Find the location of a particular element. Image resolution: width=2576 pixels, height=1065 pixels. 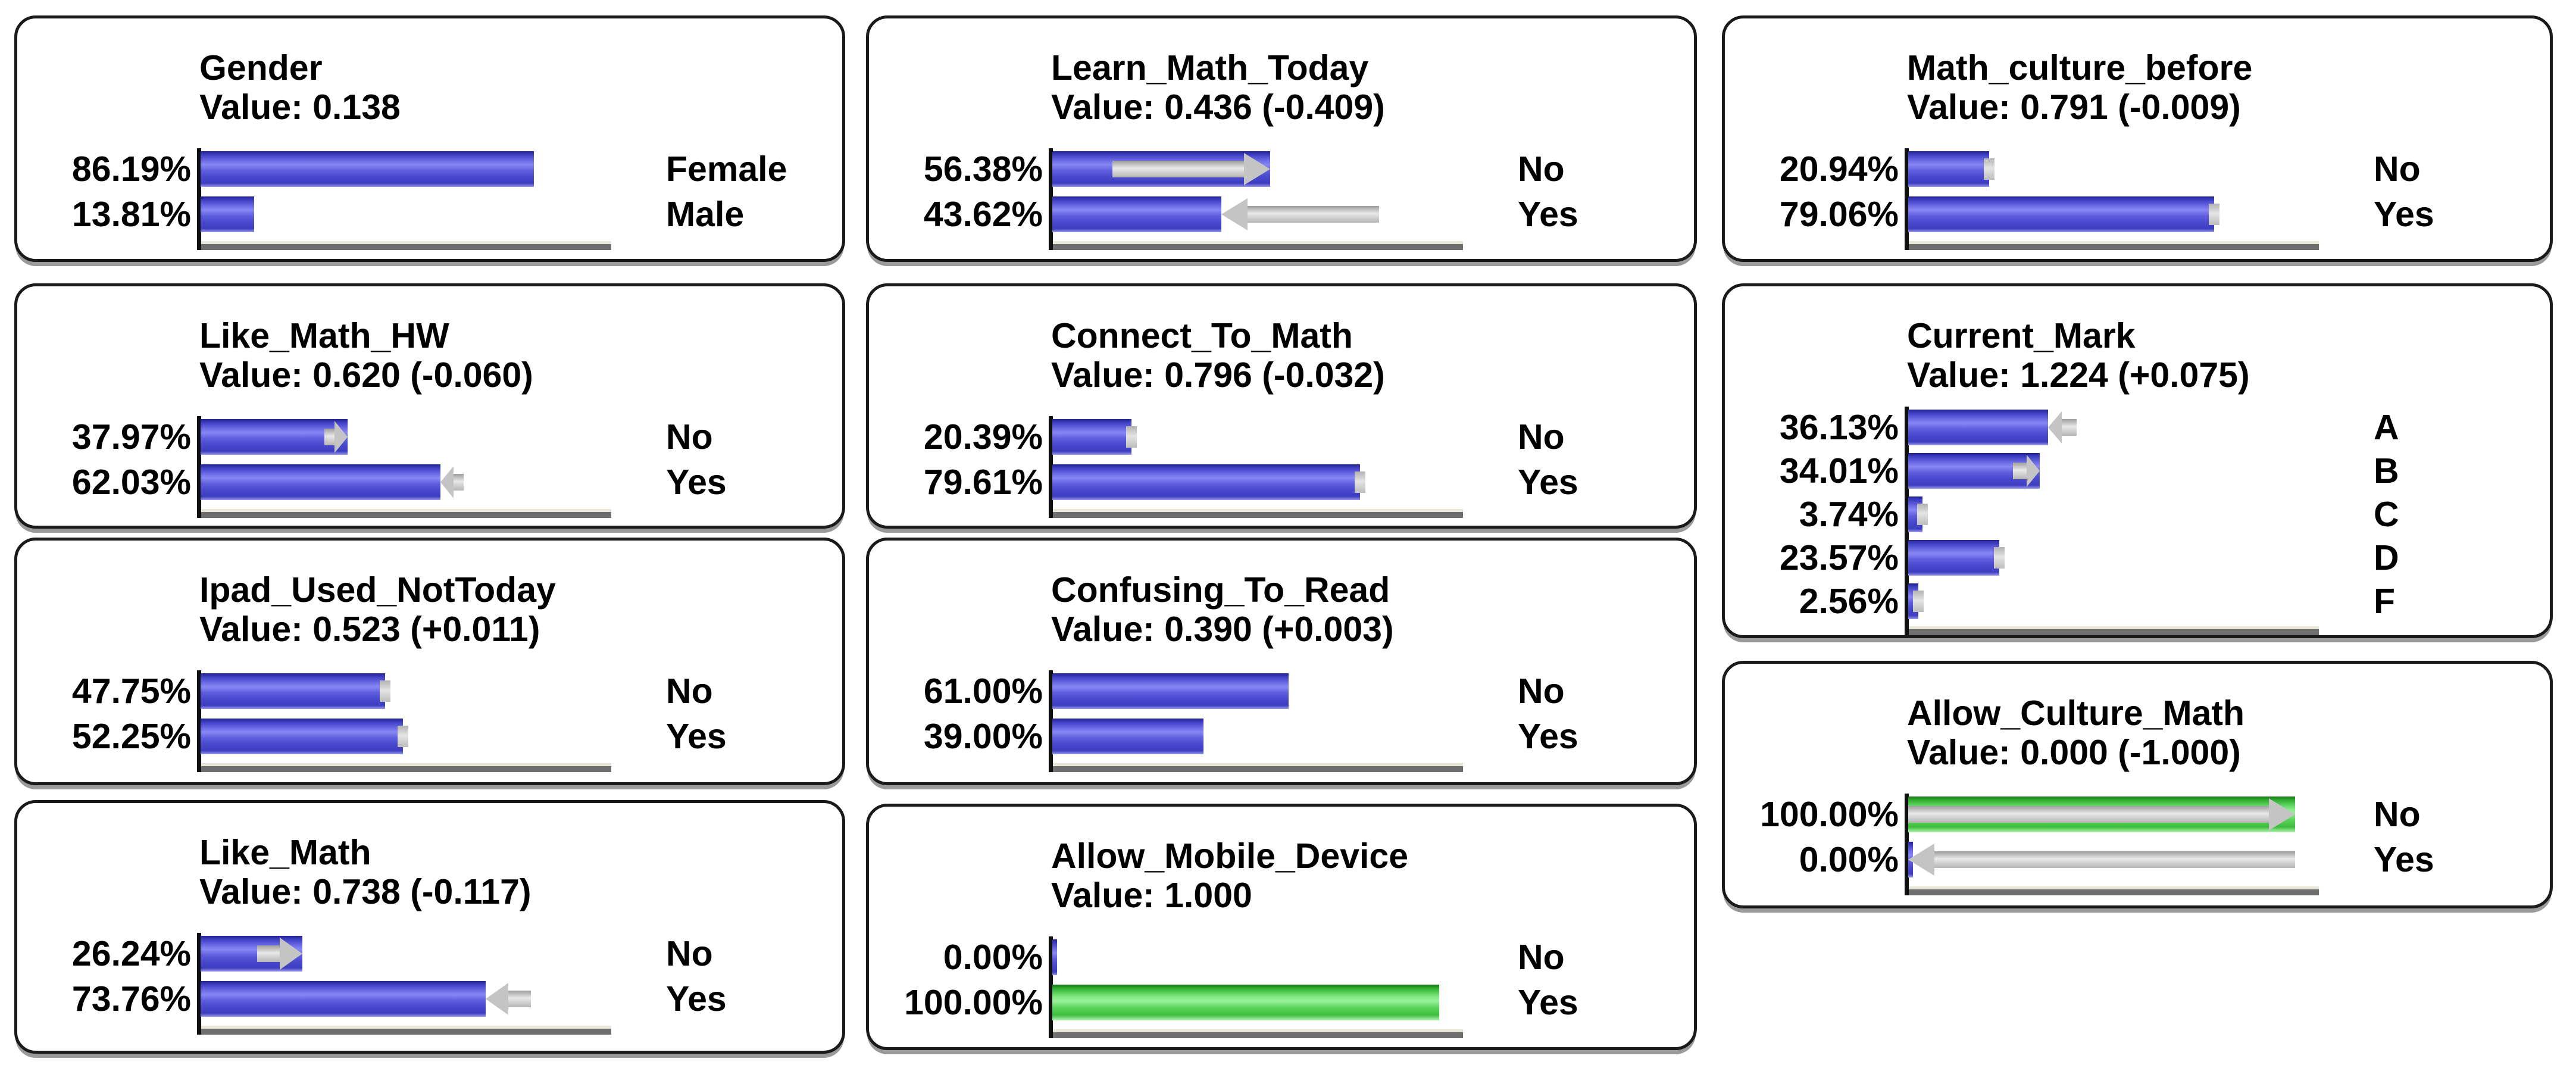

probability-label: 37.97% is located at coordinates (131, 437).